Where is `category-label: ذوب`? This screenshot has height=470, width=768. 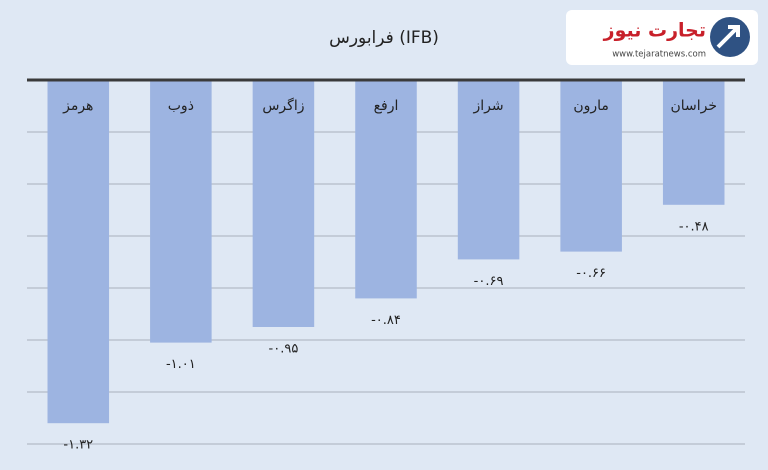
category-label: ذوب is located at coordinates (181, 106).